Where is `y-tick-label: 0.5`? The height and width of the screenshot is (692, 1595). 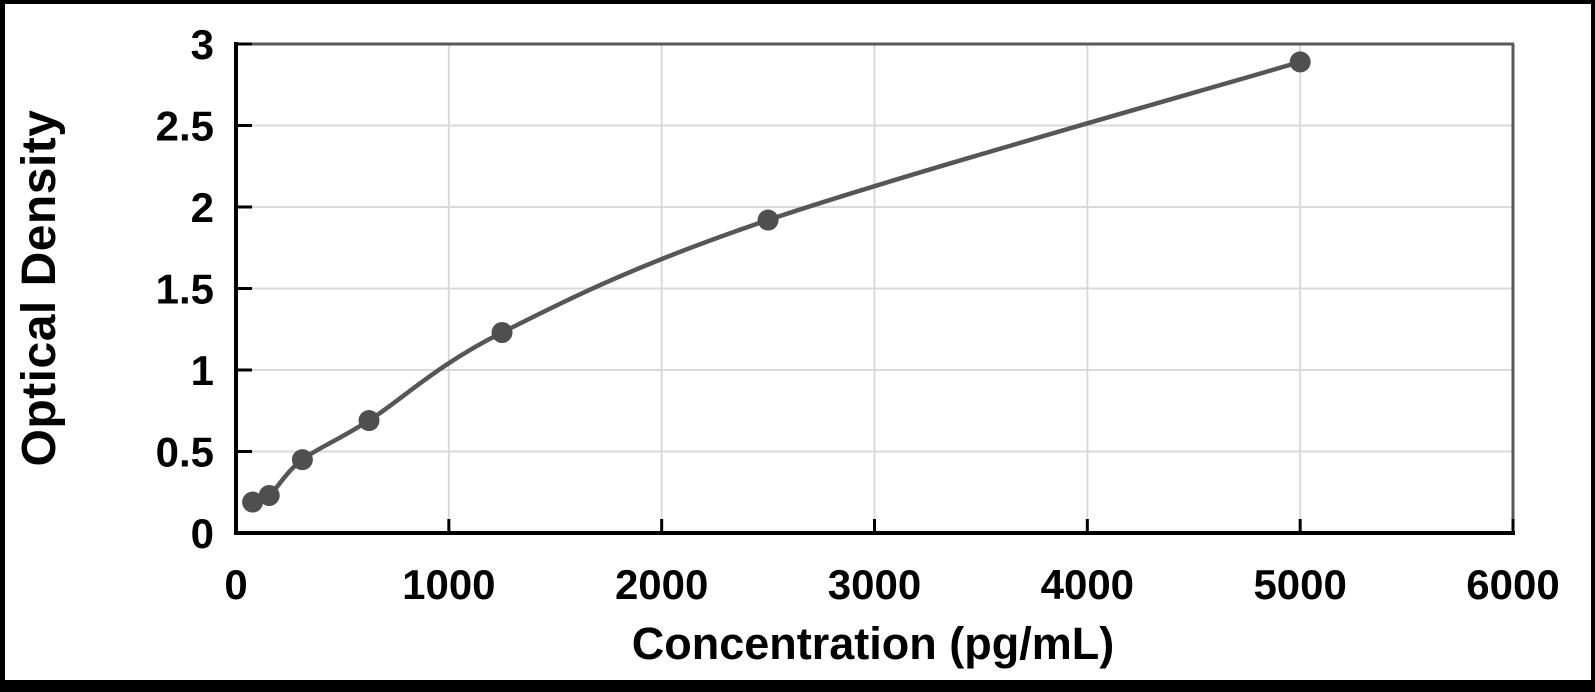
y-tick-label: 0.5 is located at coordinates (185, 452).